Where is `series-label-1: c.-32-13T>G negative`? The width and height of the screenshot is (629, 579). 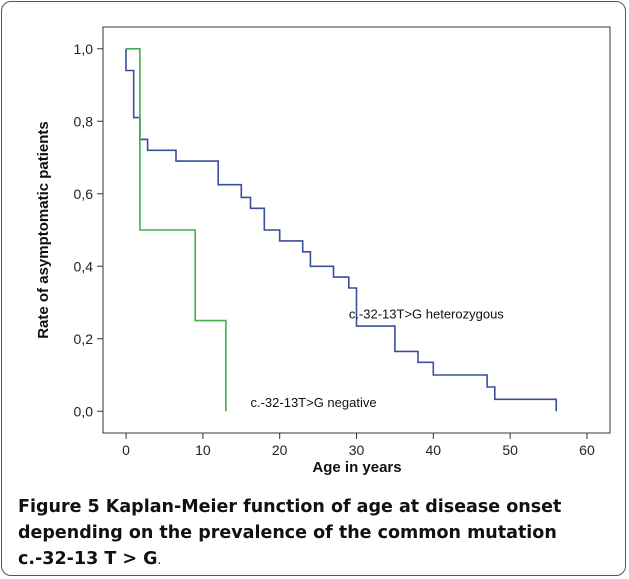 series-label-1: c.-32-13T>G negative is located at coordinates (313, 402).